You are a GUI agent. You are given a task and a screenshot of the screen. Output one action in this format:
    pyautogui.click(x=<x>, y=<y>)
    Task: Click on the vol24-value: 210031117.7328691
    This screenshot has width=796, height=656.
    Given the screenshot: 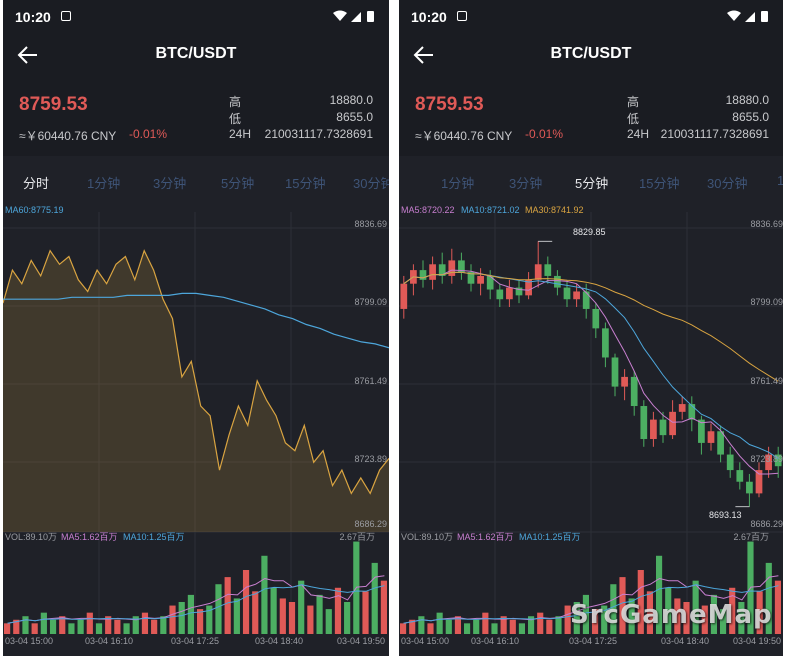 What is the action you would take?
    pyautogui.click(x=318, y=134)
    